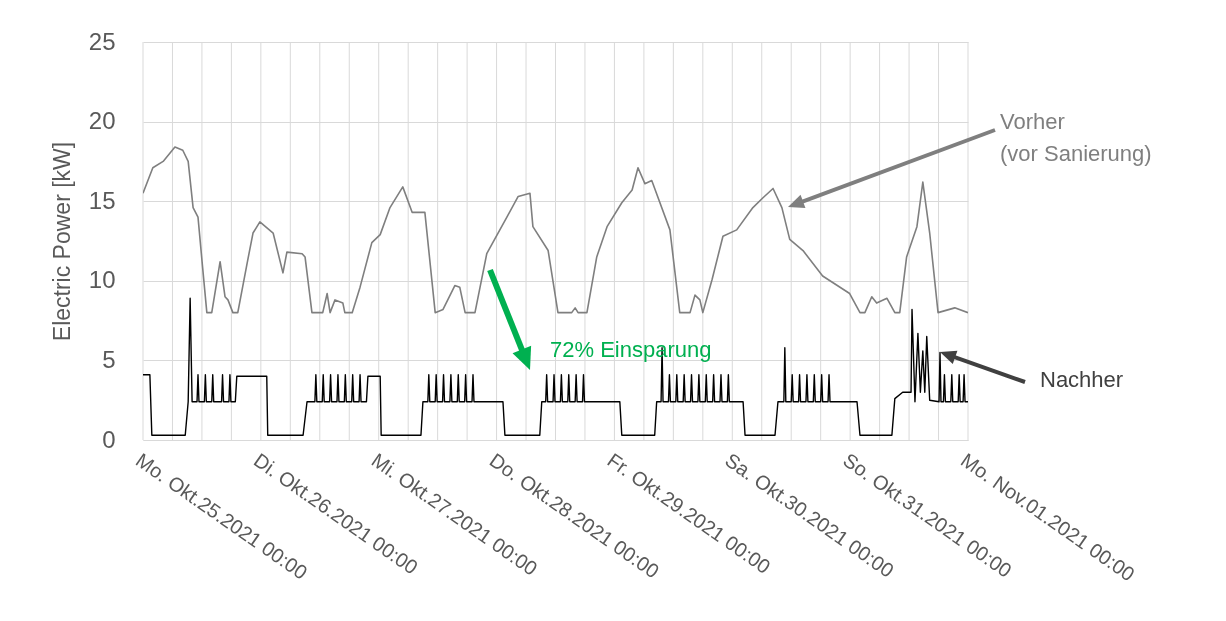 Image resolution: width=1226 pixels, height=621 pixels. What do you see at coordinates (109, 439) in the screenshot?
I see `y-tick-label: 0` at bounding box center [109, 439].